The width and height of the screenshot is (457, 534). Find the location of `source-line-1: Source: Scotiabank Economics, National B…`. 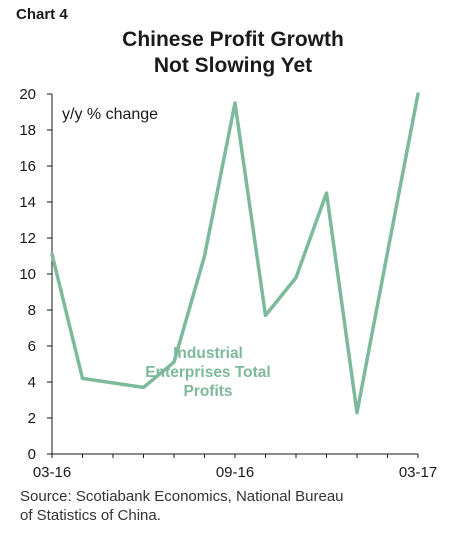

source-line-1: Source: Scotiabank Economics, National B… is located at coordinates (182, 496).